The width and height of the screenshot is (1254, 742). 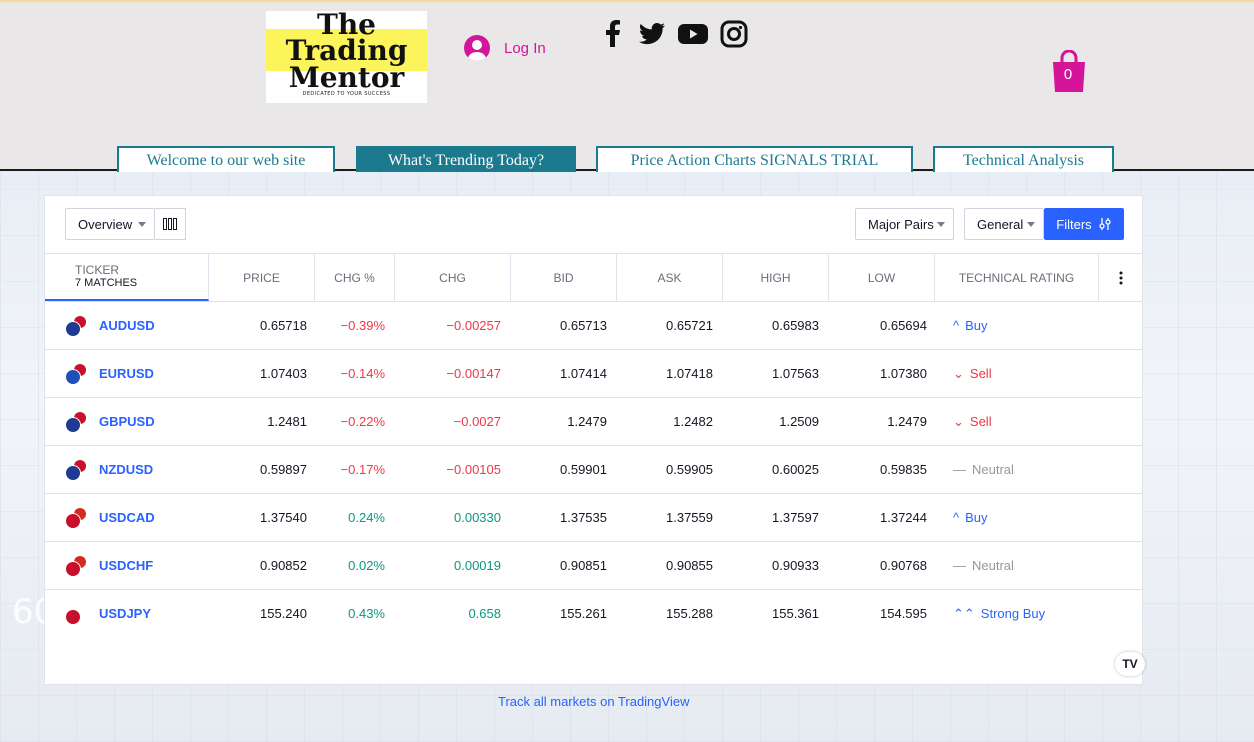 What do you see at coordinates (956, 325) in the screenshot?
I see `rating-arrow-icon: ^` at bounding box center [956, 325].